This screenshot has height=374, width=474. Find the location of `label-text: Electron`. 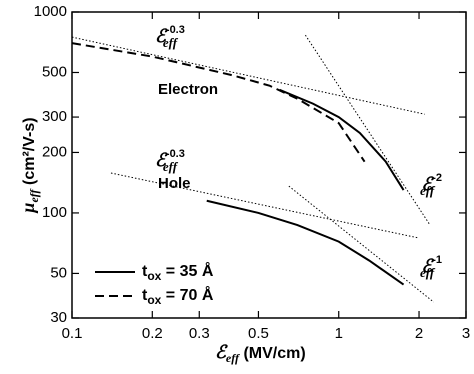

label-text: Electron is located at coordinates (188, 89).